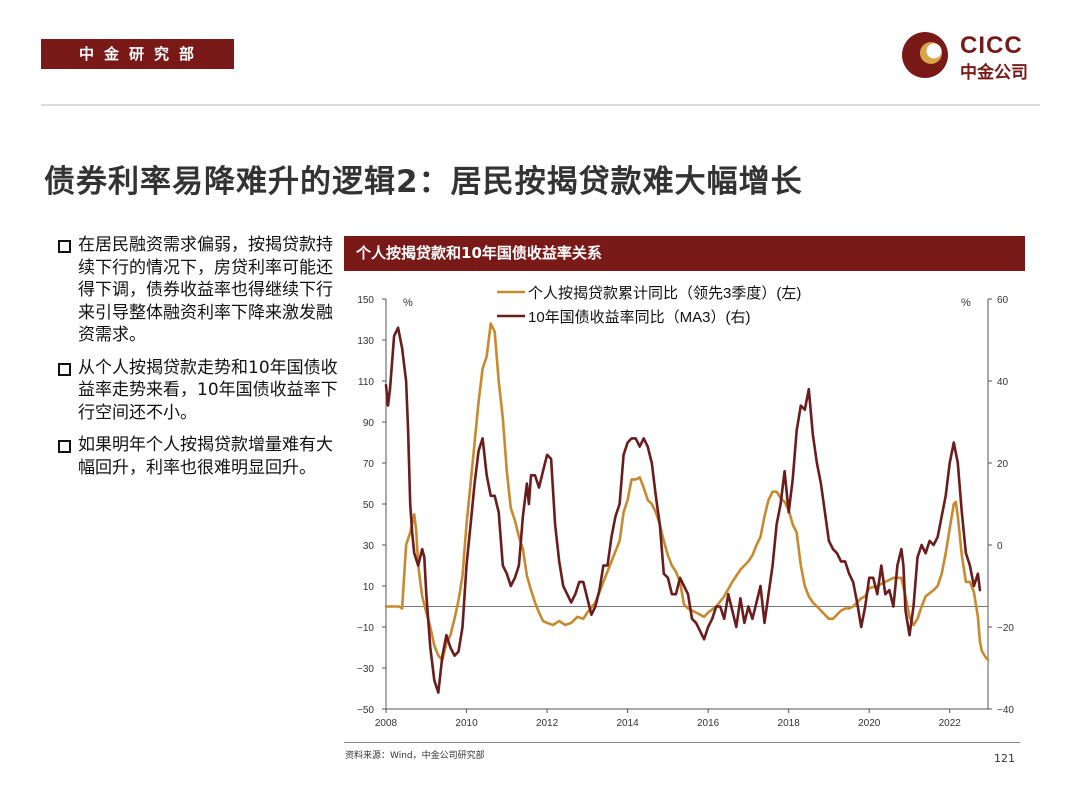  What do you see at coordinates (994, 73) in the screenshot?
I see `logo-text-cn: 中金公司` at bounding box center [994, 73].